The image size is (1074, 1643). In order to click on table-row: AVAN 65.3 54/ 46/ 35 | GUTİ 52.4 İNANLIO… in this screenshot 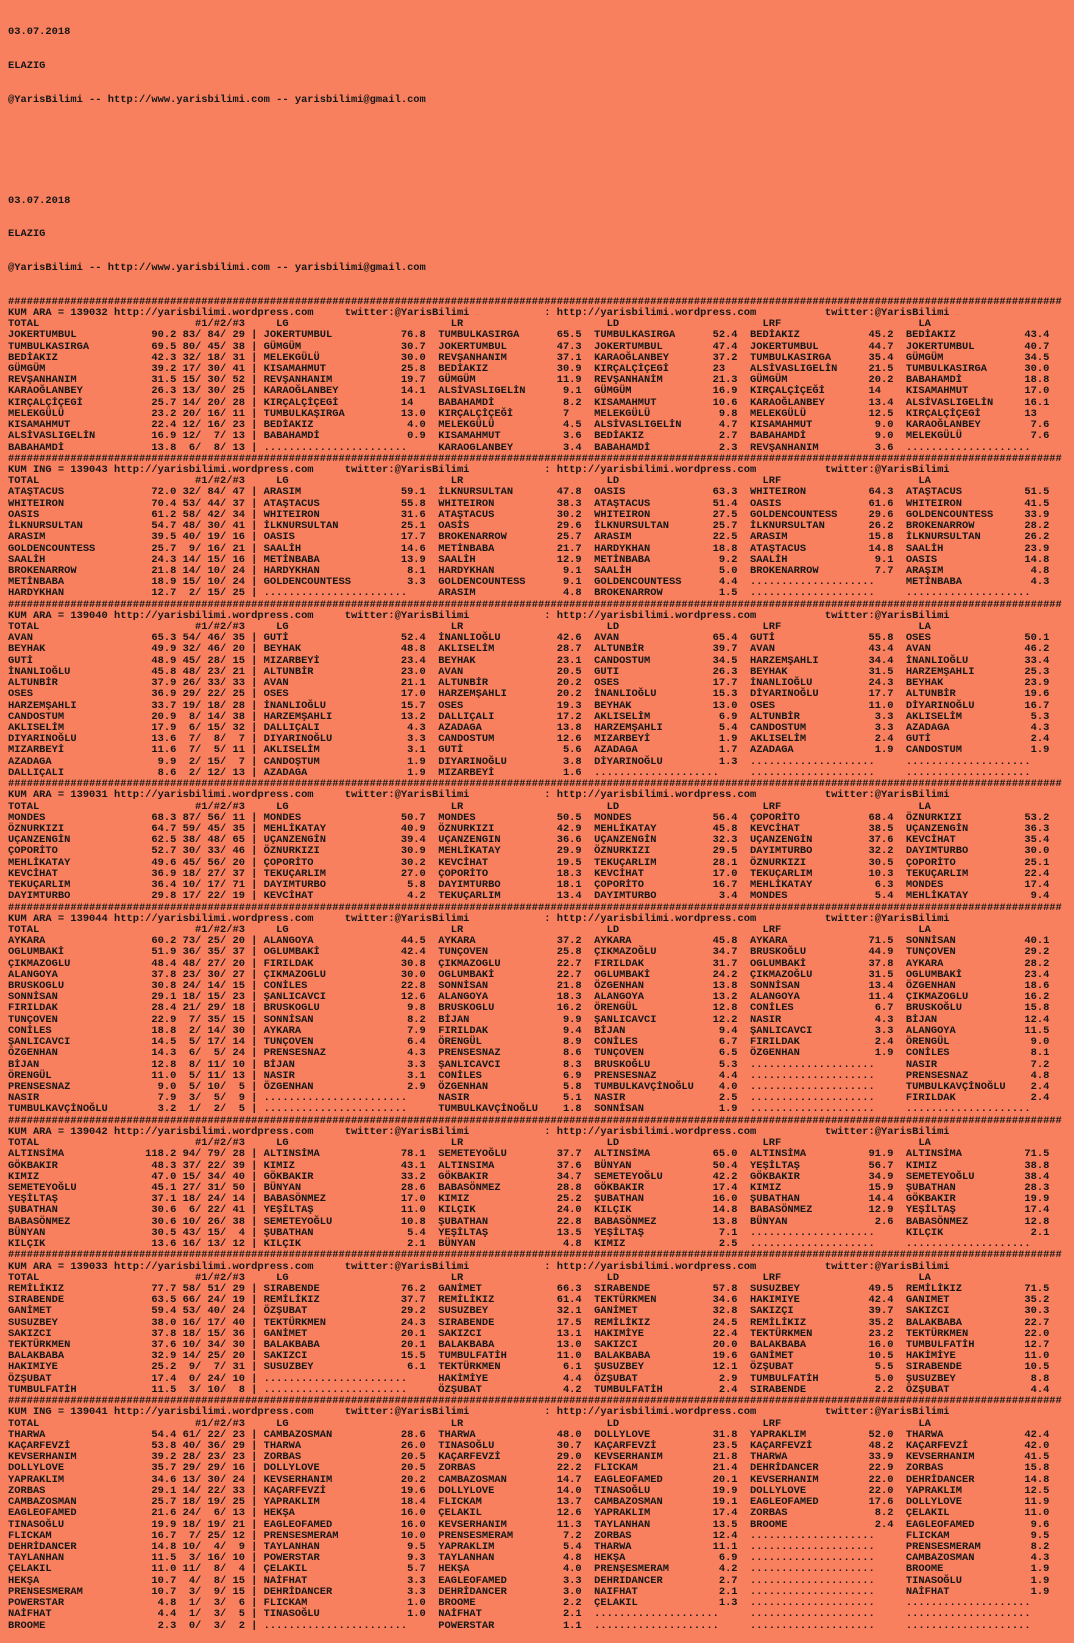, I will do `click(535, 638)`.